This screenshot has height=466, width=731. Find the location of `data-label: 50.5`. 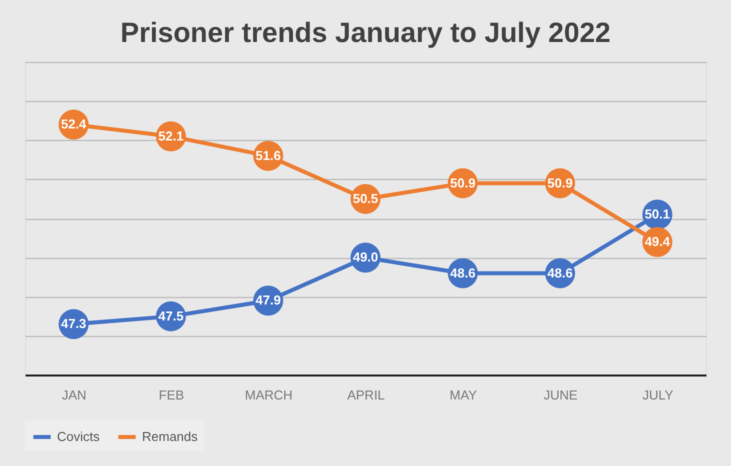

data-label: 50.5 is located at coordinates (365, 198).